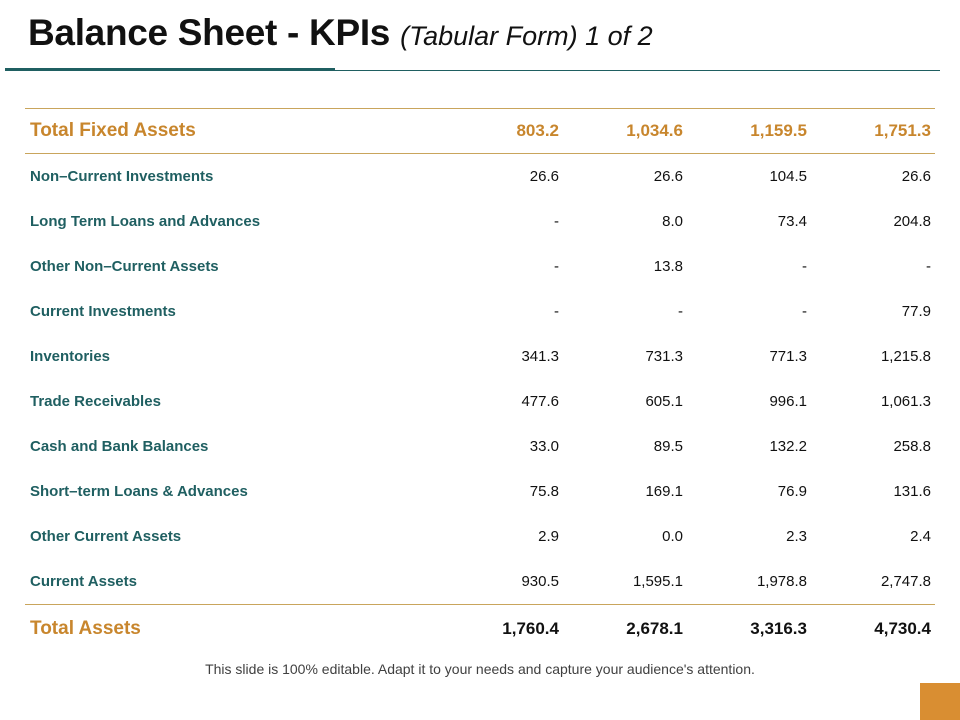  I want to click on cell-value: 76.9, so click(792, 491).